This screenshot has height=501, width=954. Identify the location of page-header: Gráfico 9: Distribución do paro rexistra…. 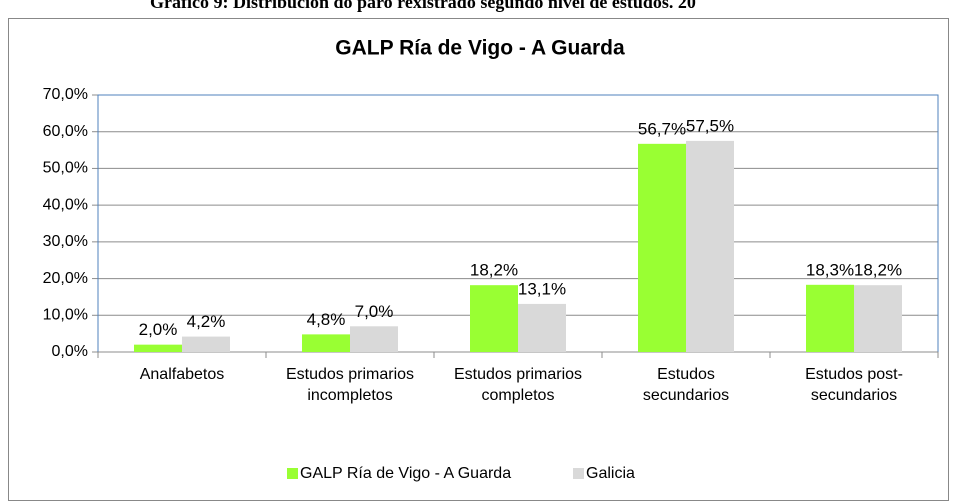
(423, 6).